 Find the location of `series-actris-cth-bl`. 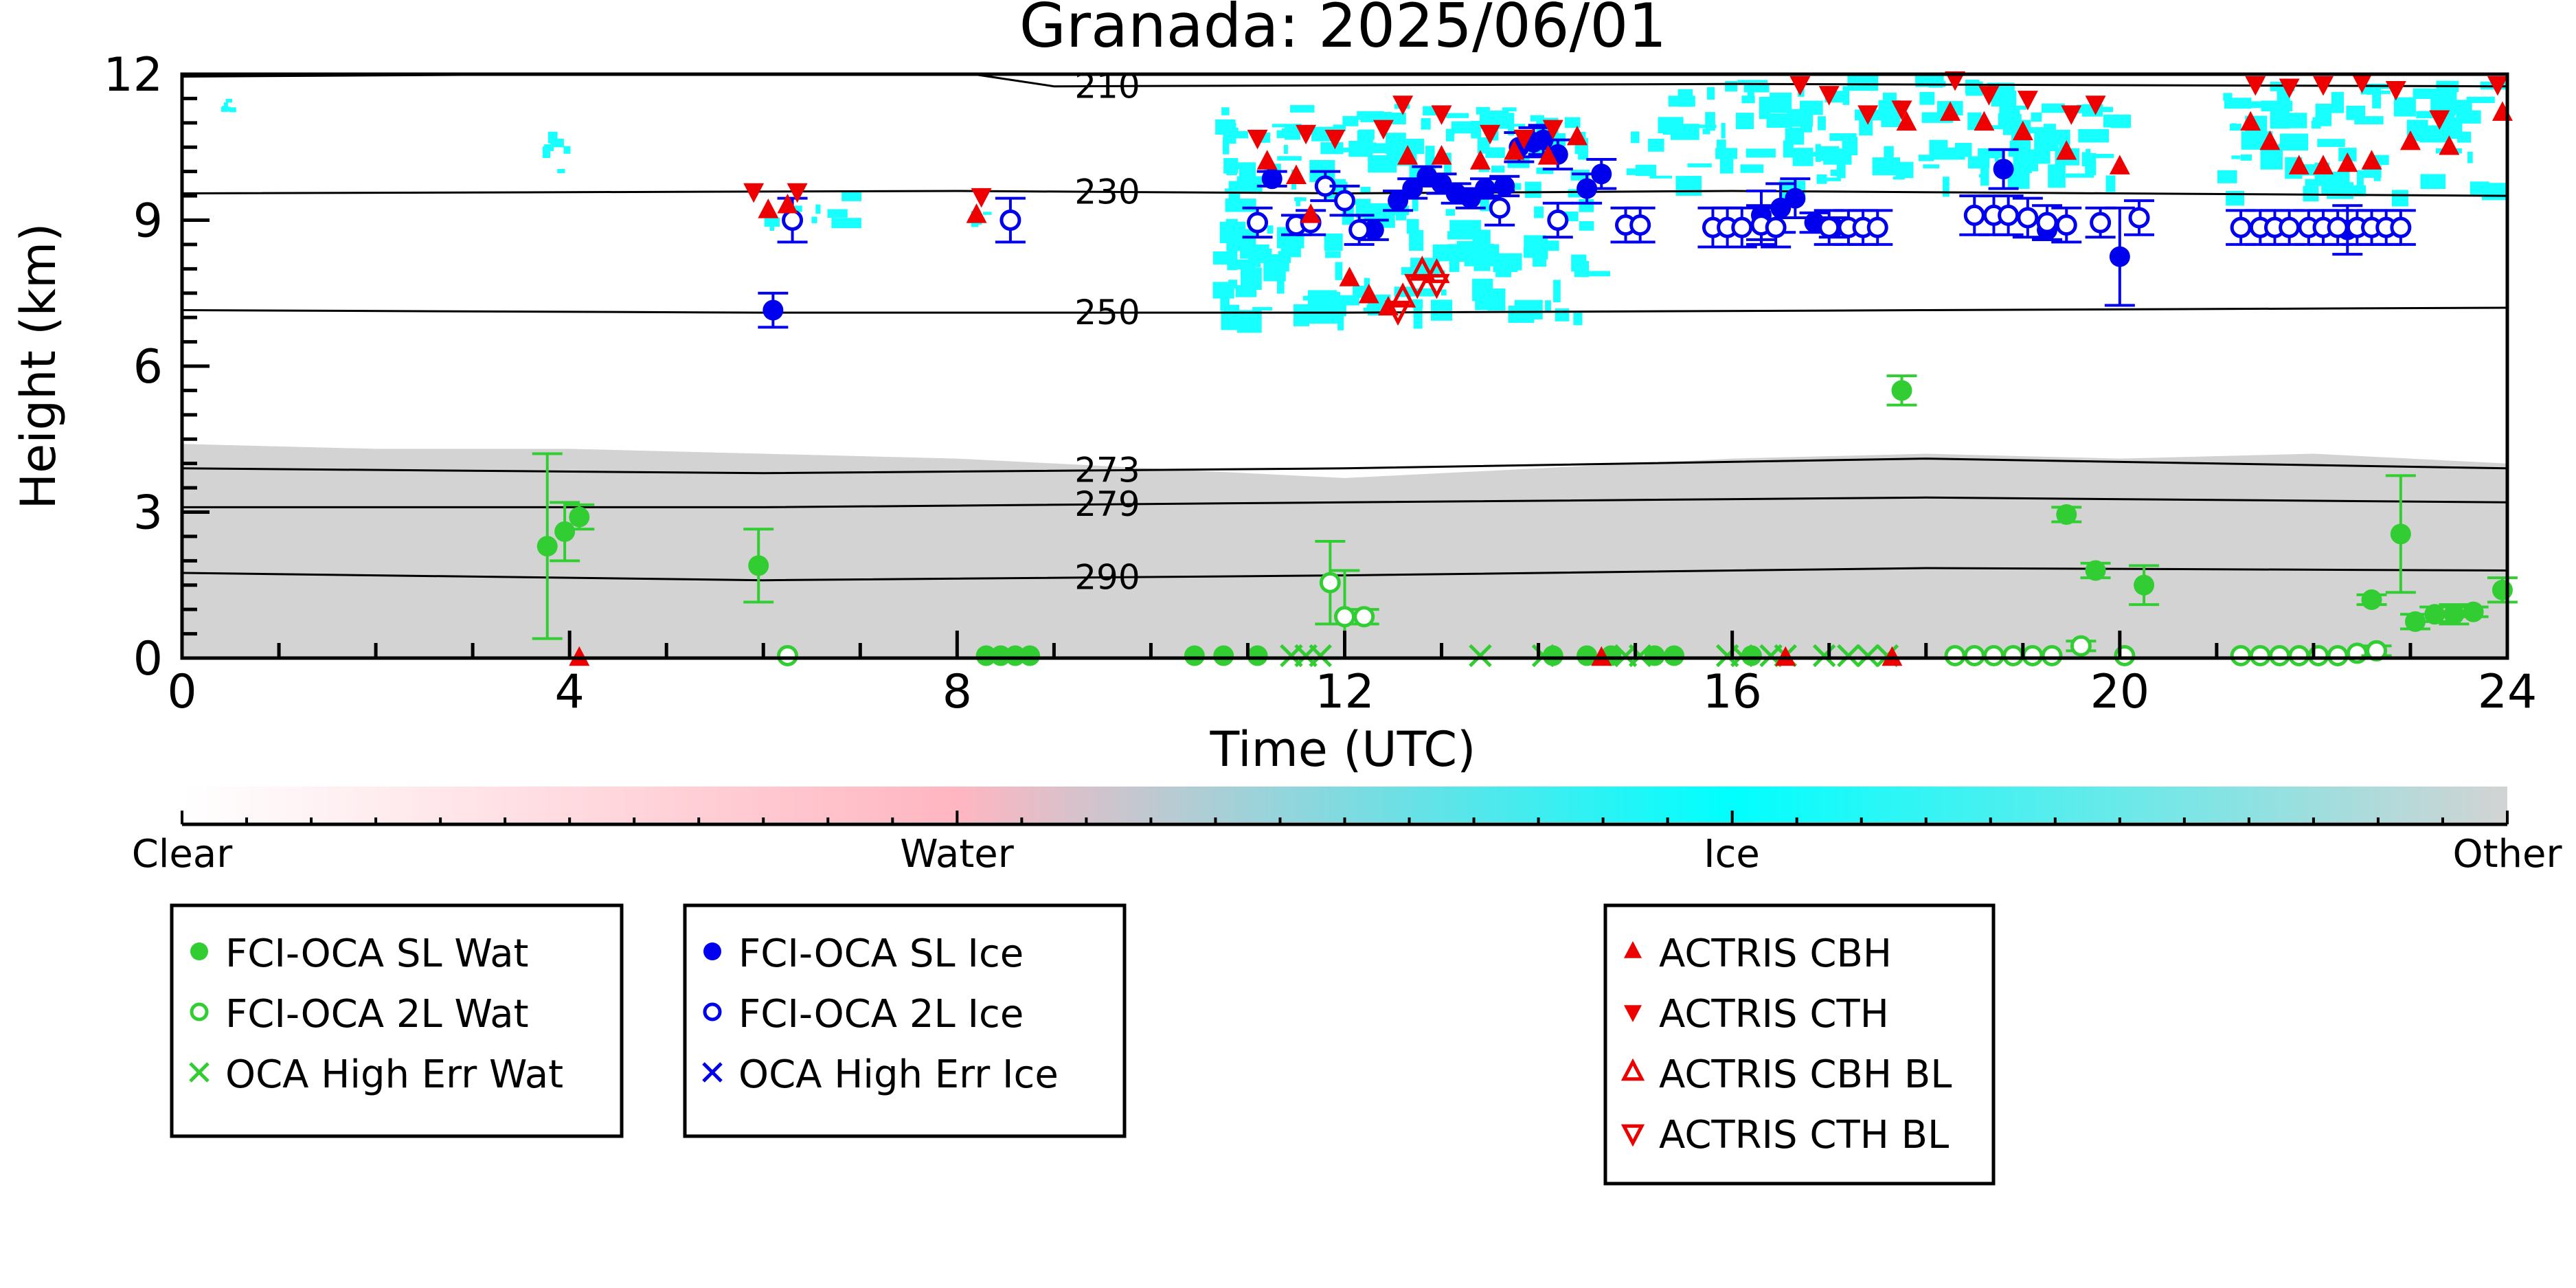

series-actris-cth-bl is located at coordinates (1417, 299).